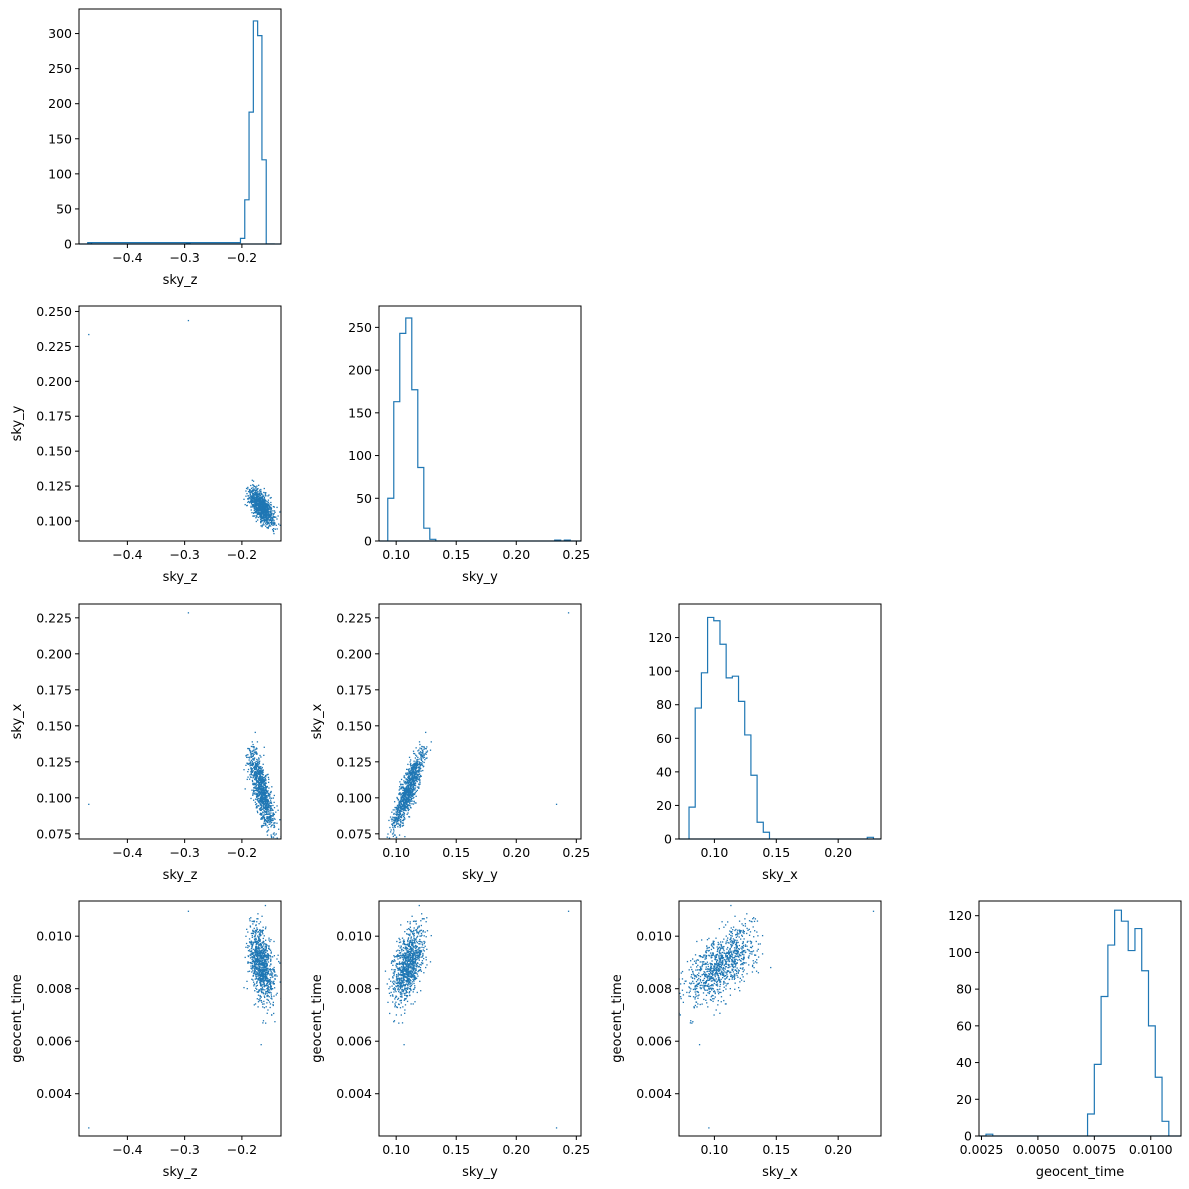  I want to click on x-tick-label: −0.2, so click(242, 554).